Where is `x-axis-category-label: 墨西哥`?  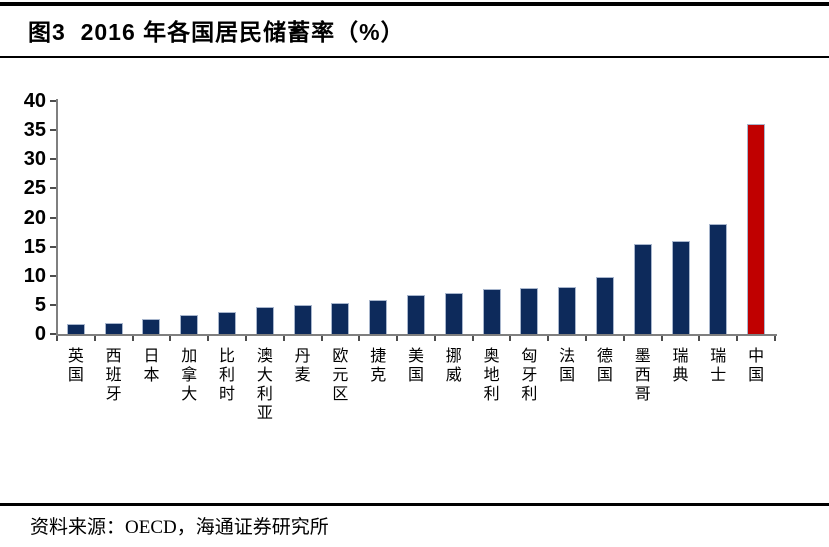 x-axis-category-label: 墨西哥 is located at coordinates (642, 375).